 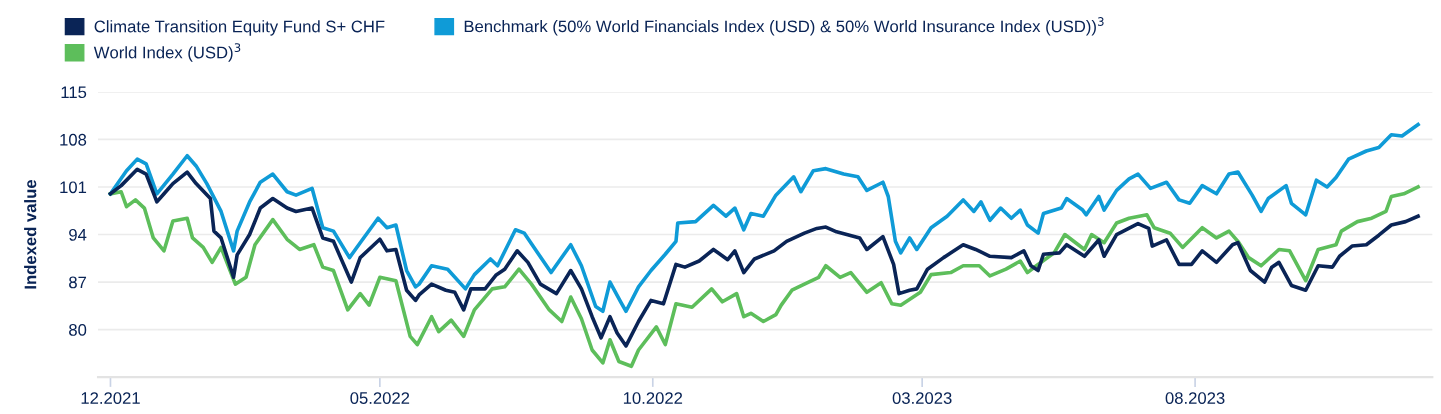 I want to click on x-tick-label: 08.2023, so click(x=1195, y=398).